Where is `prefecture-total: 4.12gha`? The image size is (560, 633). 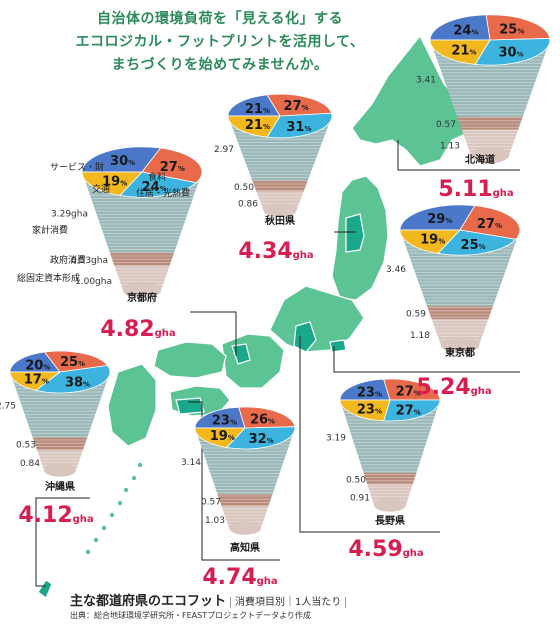
prefecture-total: 4.12gha is located at coordinates (55, 515).